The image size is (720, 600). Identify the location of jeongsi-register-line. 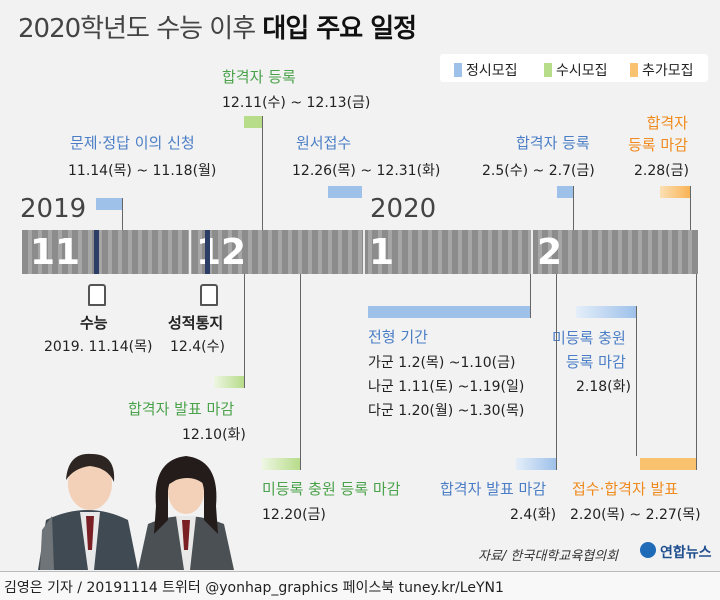
(573, 208).